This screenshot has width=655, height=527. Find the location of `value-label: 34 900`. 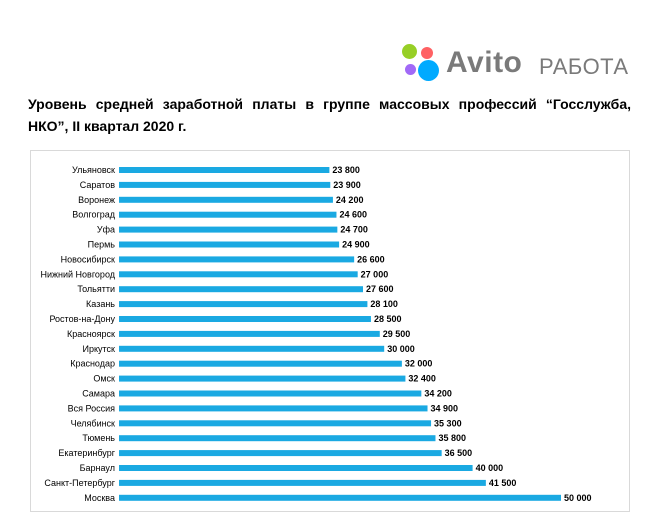

value-label: 34 900 is located at coordinates (445, 408).